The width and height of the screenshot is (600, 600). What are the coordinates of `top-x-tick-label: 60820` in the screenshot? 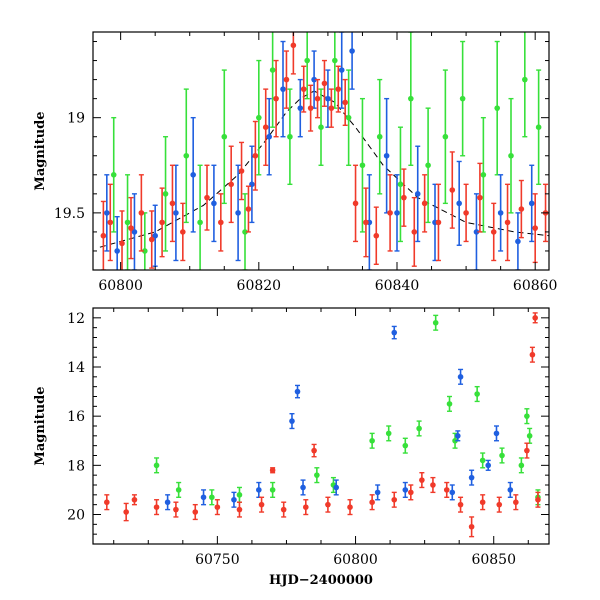 It's located at (259, 286).